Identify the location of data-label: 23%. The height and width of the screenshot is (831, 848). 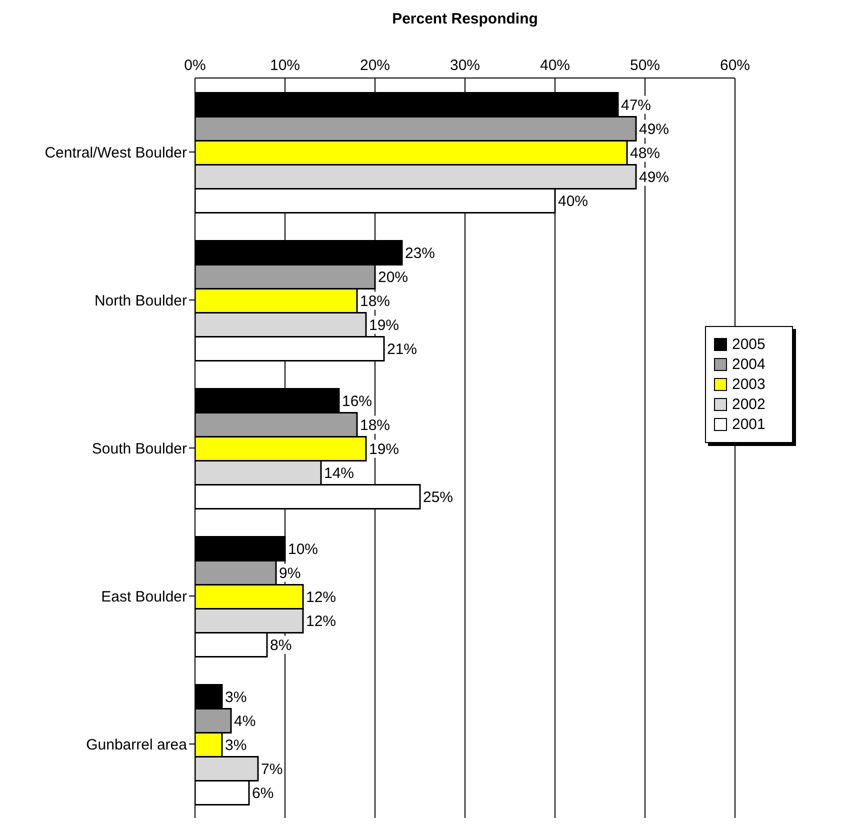
(420, 253).